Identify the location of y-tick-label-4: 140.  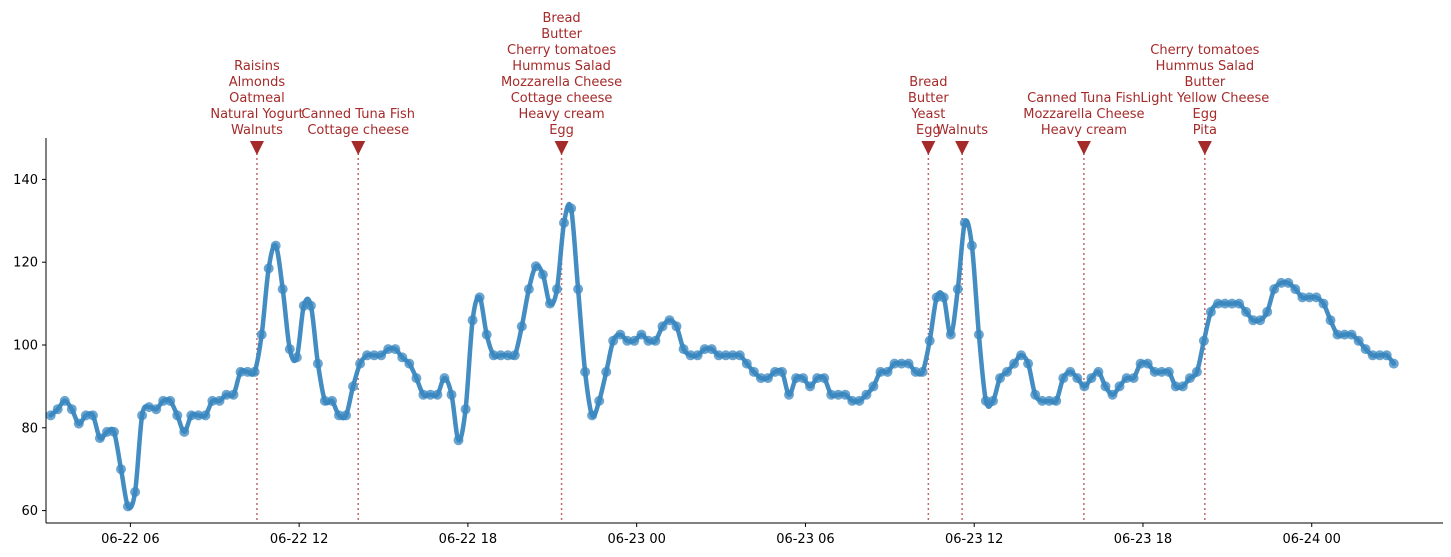
(25, 180).